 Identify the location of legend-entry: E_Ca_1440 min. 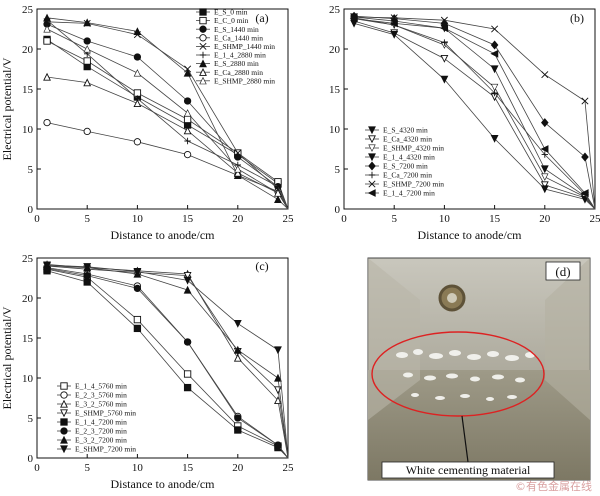
(238, 37).